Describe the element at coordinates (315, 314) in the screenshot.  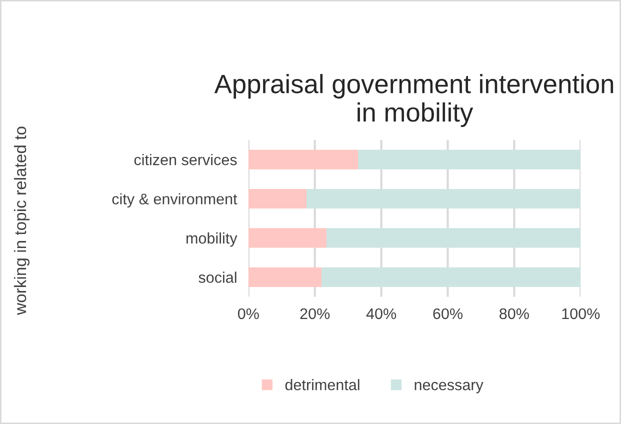
I see `x-tick-label: 20%` at that location.